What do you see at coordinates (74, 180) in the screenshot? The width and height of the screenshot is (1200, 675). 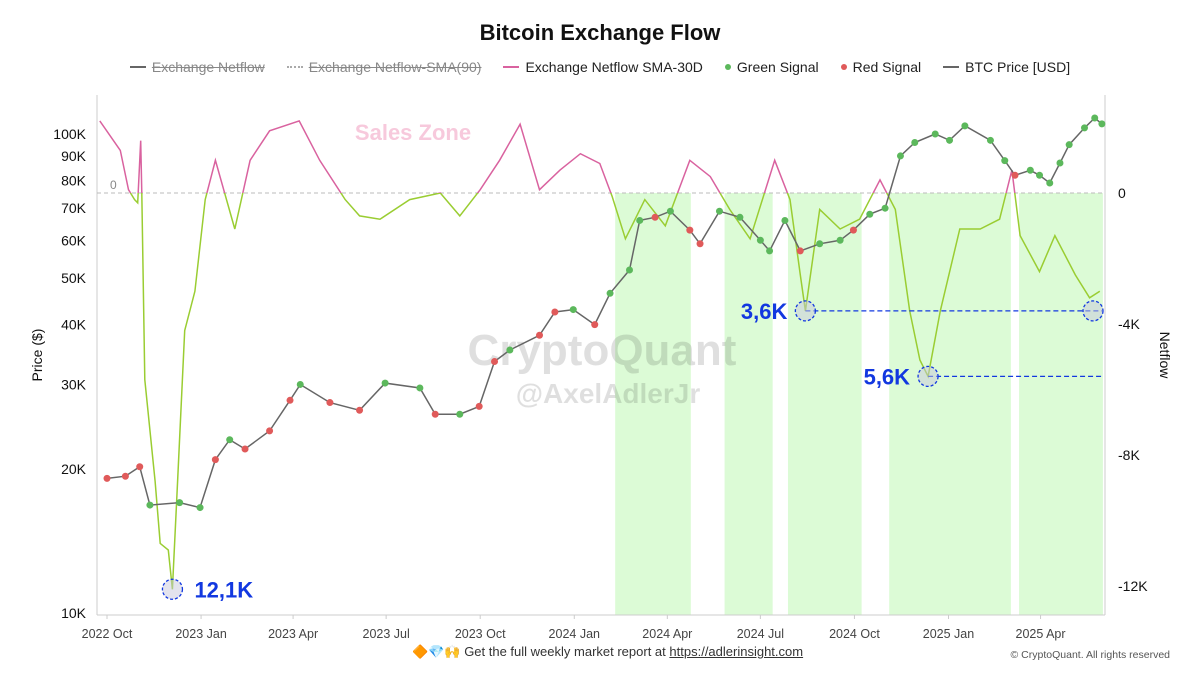 I see `y-left-tick-label: 80K` at bounding box center [74, 180].